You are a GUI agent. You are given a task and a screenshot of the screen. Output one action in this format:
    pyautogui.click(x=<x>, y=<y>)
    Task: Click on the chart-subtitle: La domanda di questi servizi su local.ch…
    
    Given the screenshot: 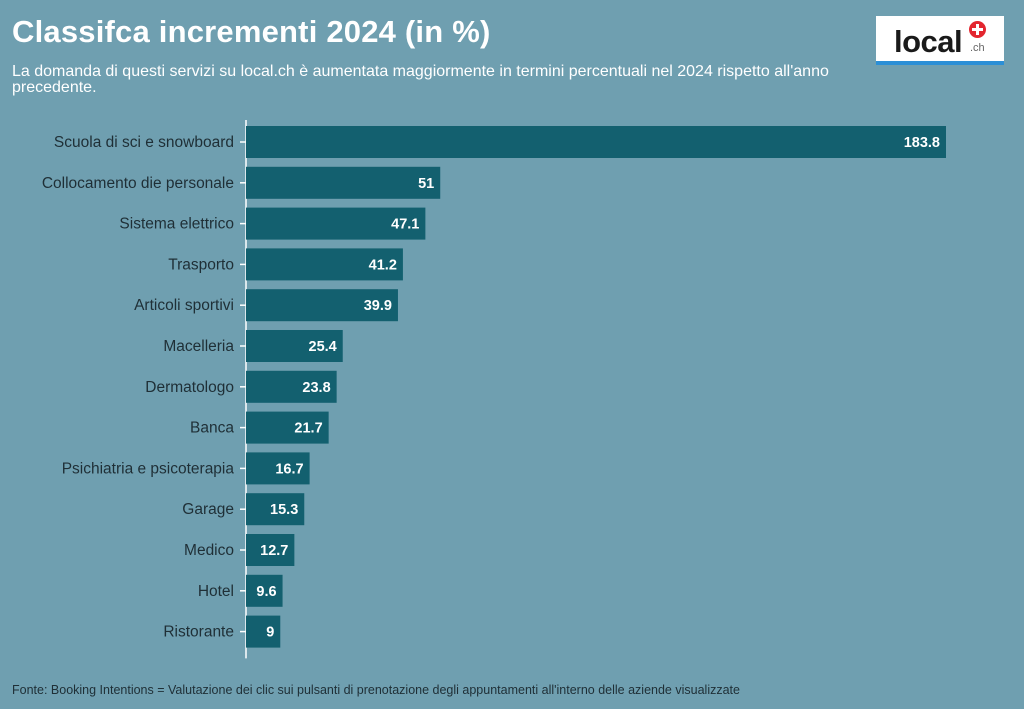 What is the action you would take?
    pyautogui.click(x=420, y=79)
    